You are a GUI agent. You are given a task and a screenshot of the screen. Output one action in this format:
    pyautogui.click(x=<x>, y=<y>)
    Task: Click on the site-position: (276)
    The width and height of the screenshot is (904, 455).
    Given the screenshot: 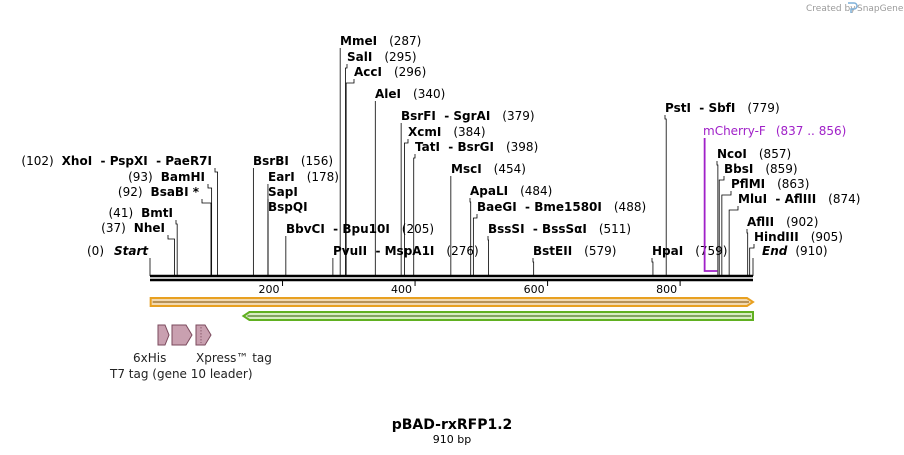 What is the action you would take?
    pyautogui.click(x=462, y=251)
    